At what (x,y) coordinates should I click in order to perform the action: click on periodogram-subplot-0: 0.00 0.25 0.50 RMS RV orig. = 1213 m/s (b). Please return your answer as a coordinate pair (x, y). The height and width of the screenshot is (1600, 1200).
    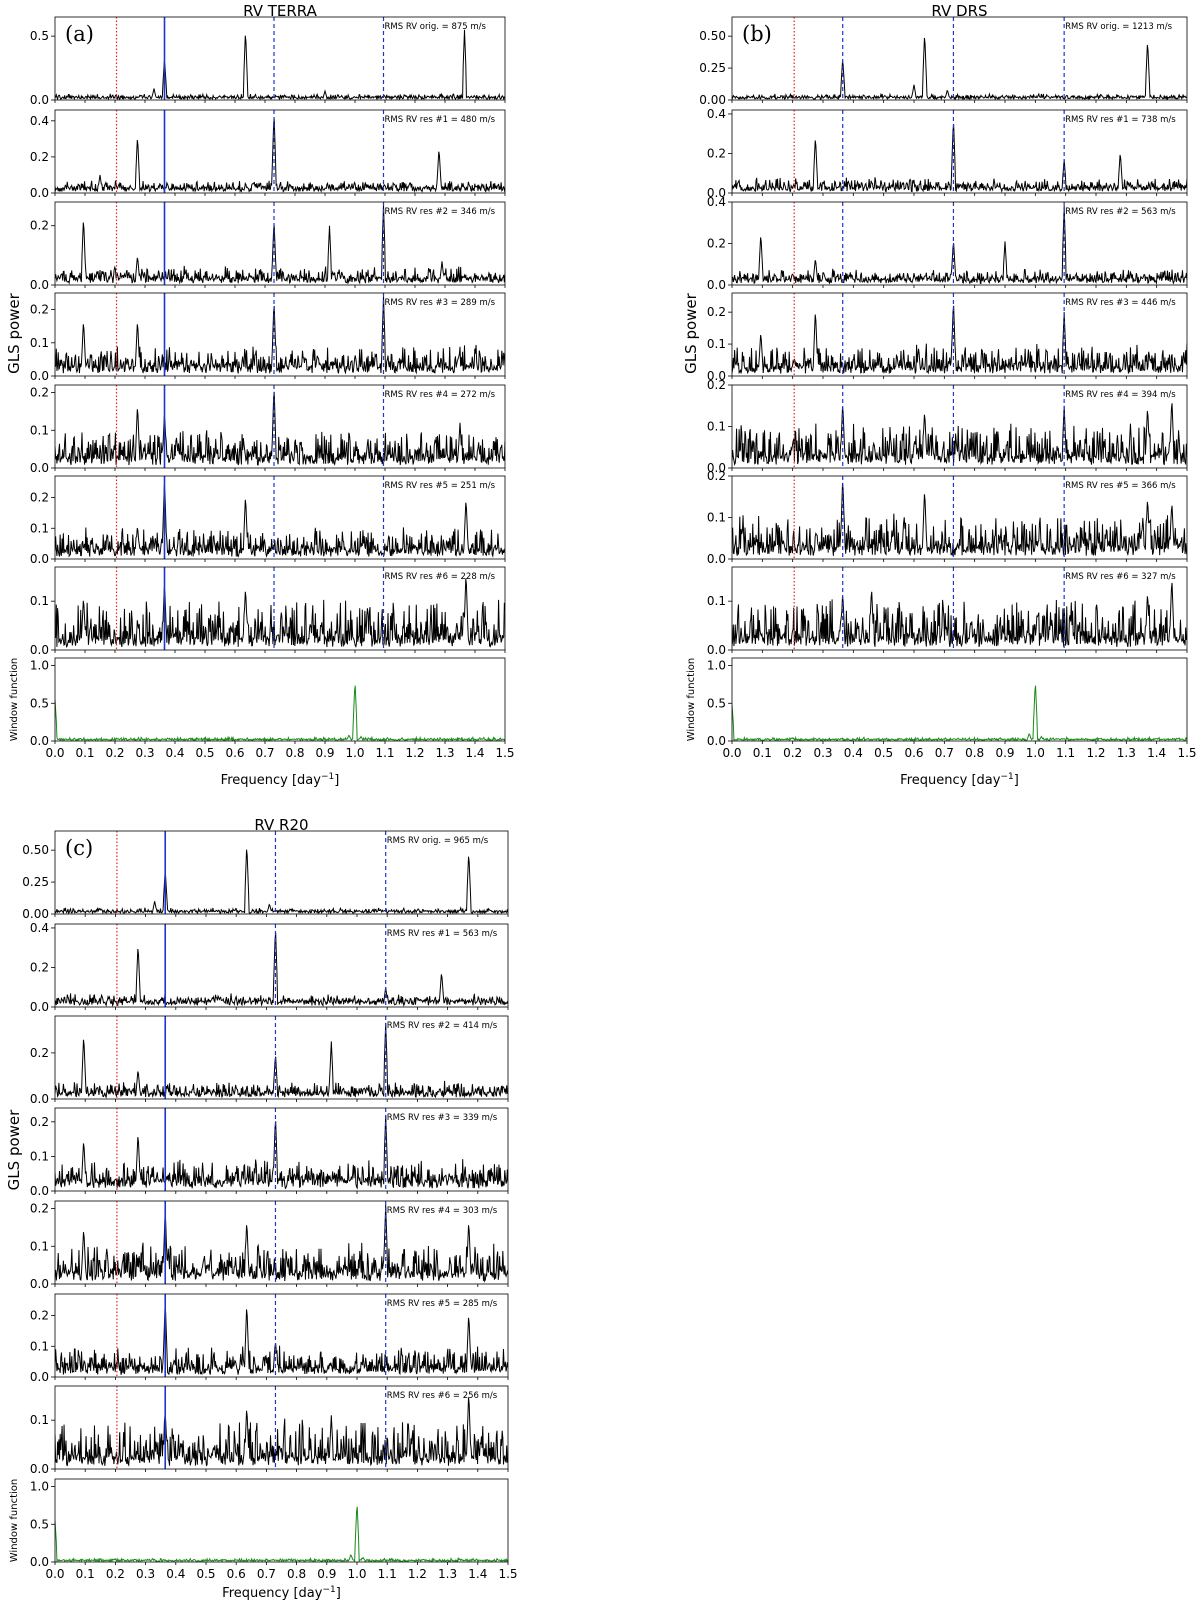
    Looking at the image, I should click on (943, 61).